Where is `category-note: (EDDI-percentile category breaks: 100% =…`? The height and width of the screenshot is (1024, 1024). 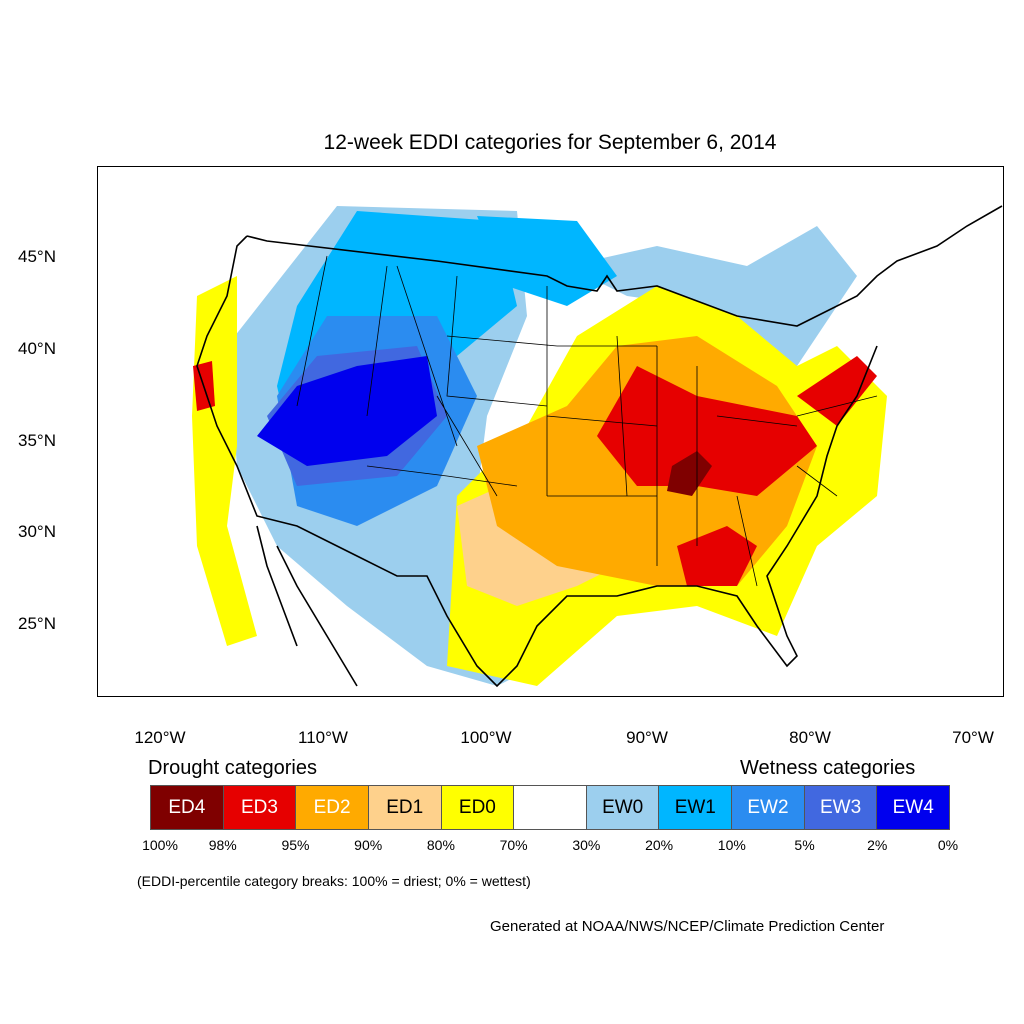
category-note: (EDDI-percentile category breaks: 100% =… is located at coordinates (334, 881).